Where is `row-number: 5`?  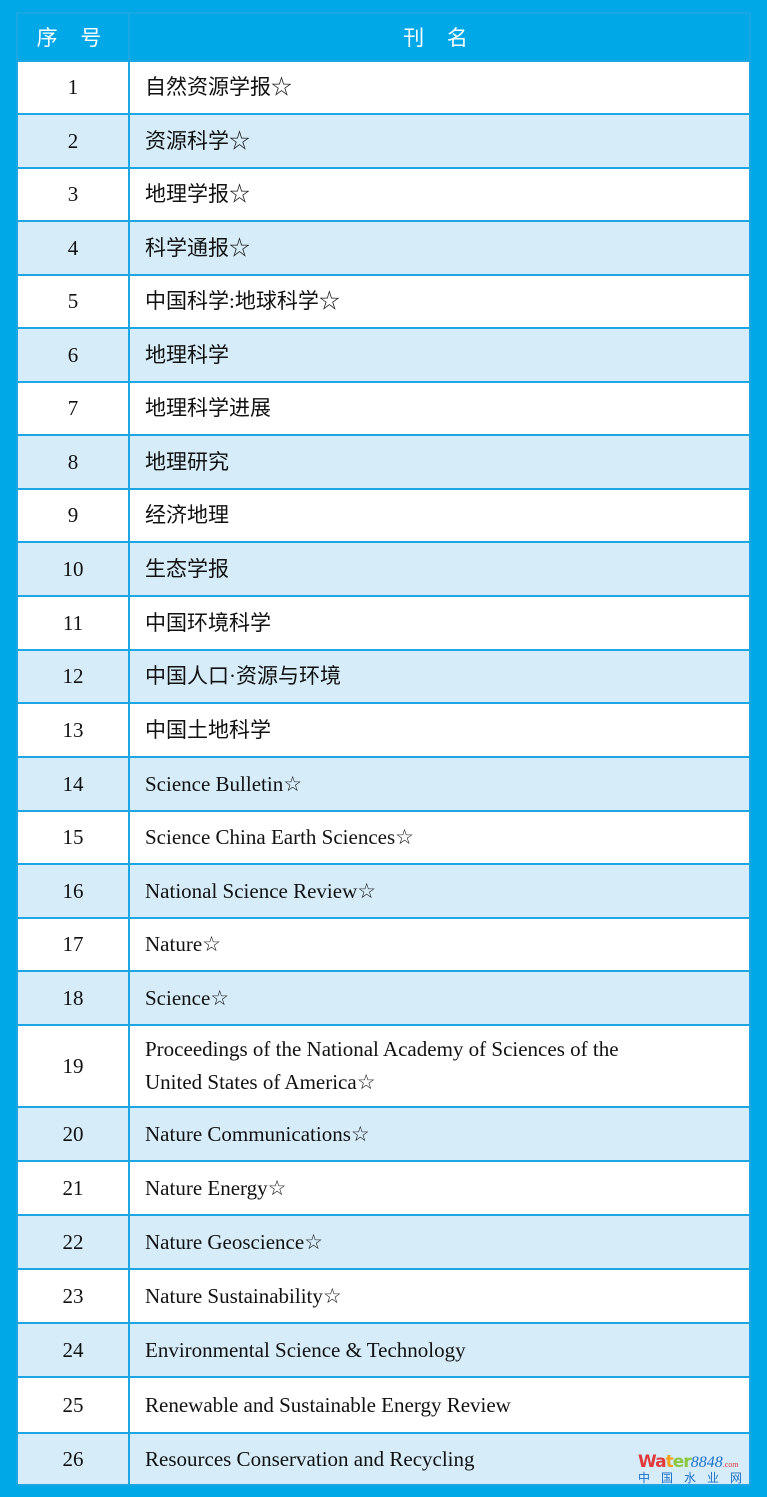 row-number: 5 is located at coordinates (73, 301).